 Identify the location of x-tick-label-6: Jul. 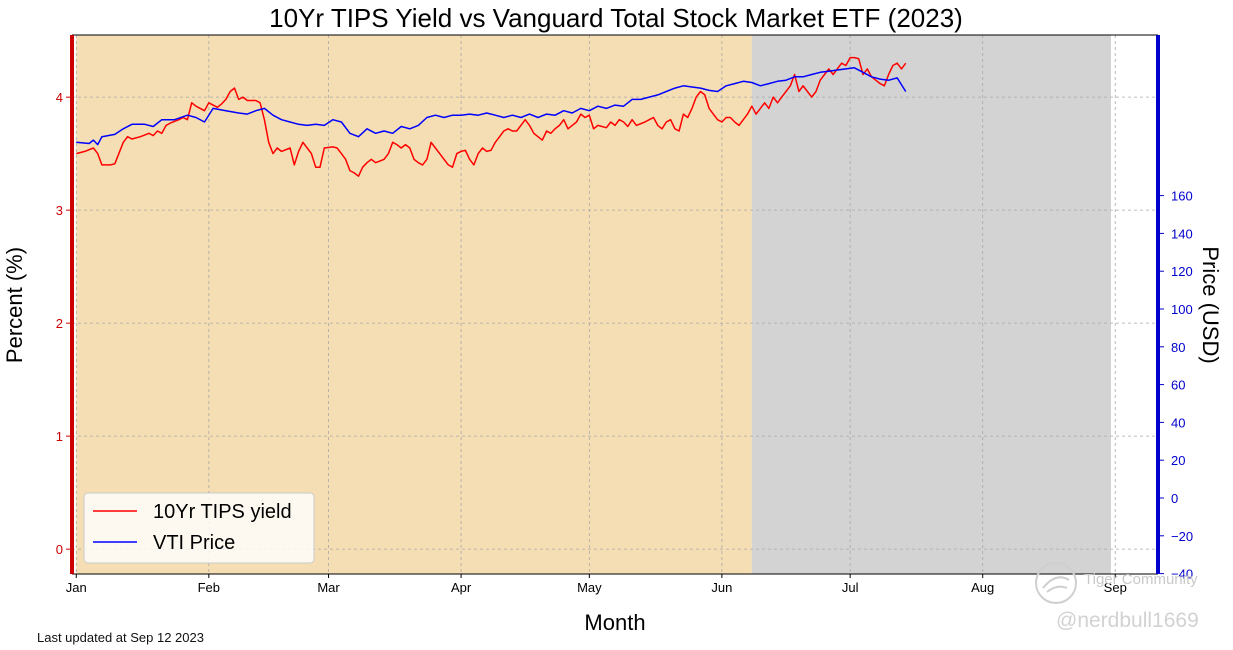
(850, 587).